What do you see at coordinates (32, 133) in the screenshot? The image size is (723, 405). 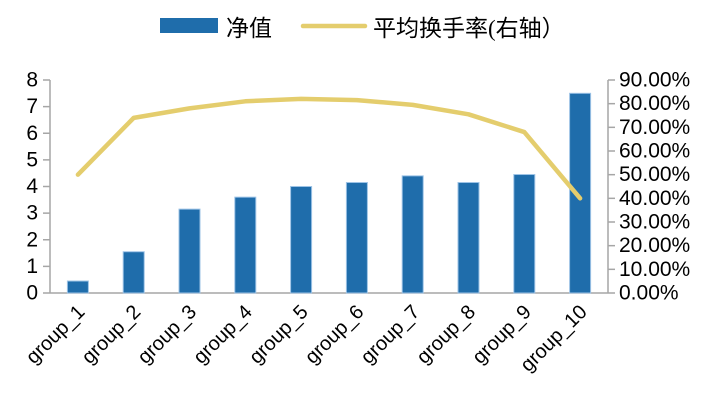 I see `left-axis-tick-label: 6` at bounding box center [32, 133].